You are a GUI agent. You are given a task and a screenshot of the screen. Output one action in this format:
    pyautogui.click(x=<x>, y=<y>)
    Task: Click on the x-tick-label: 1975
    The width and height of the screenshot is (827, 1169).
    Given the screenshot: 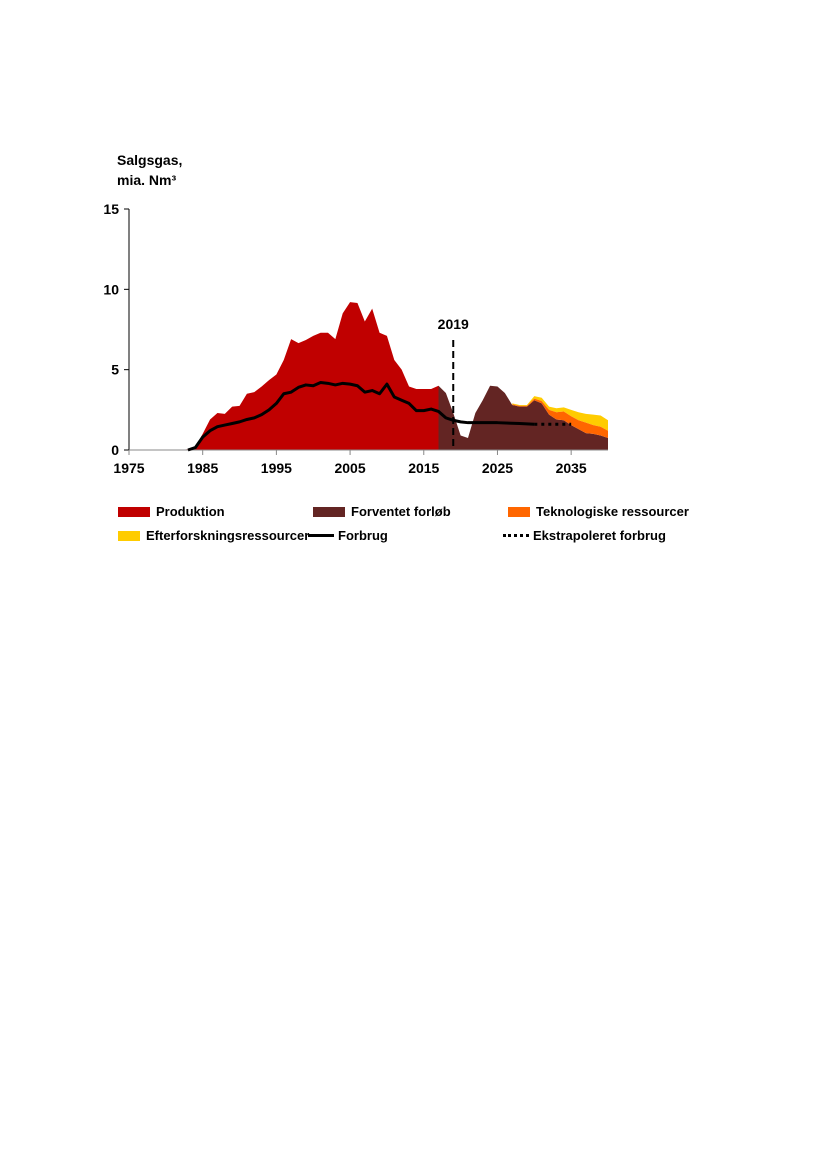 What is the action you would take?
    pyautogui.click(x=128, y=468)
    